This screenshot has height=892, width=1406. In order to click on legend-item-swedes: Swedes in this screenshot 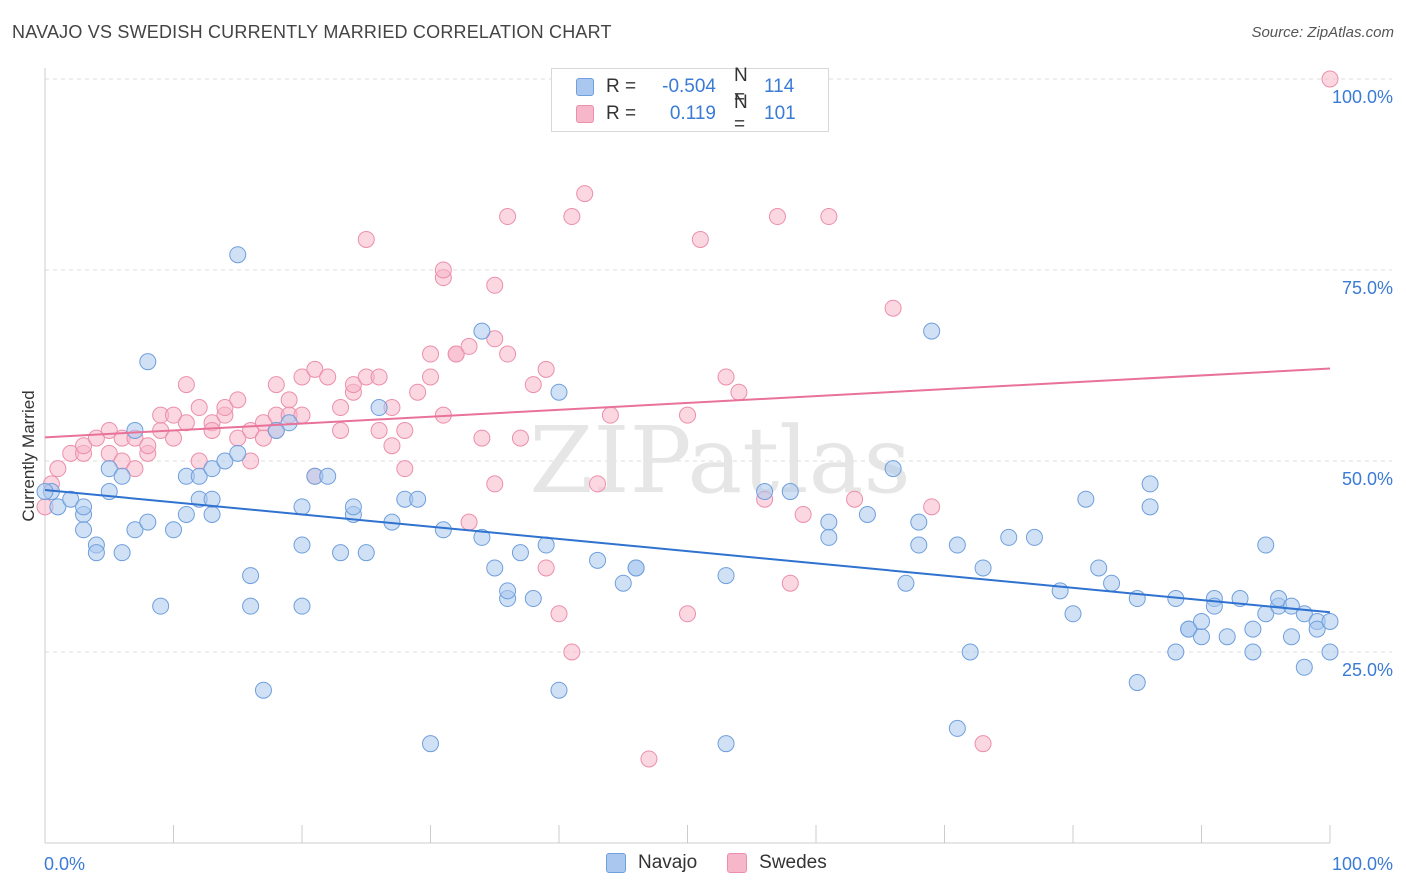, I will do `click(777, 863)`.